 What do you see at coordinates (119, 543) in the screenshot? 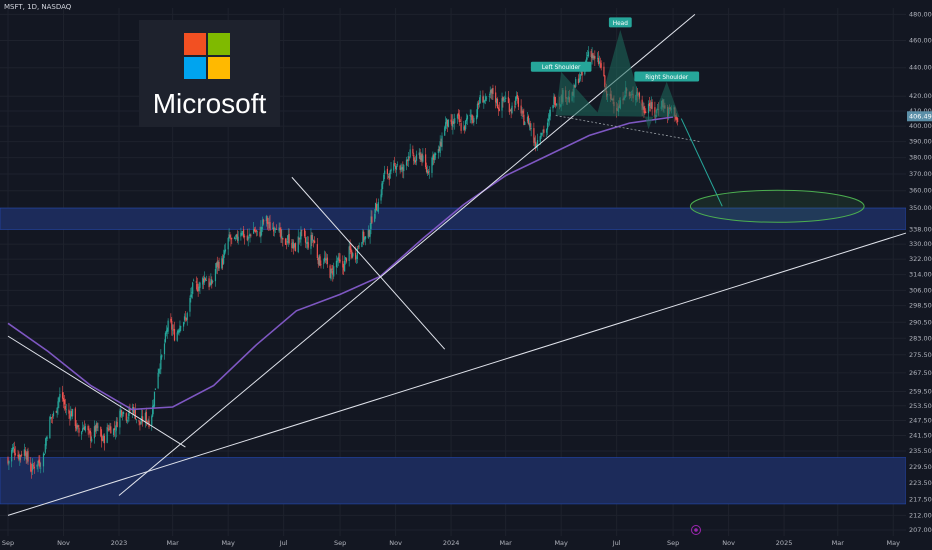
I see `time-tick-label: 2023` at bounding box center [119, 543].